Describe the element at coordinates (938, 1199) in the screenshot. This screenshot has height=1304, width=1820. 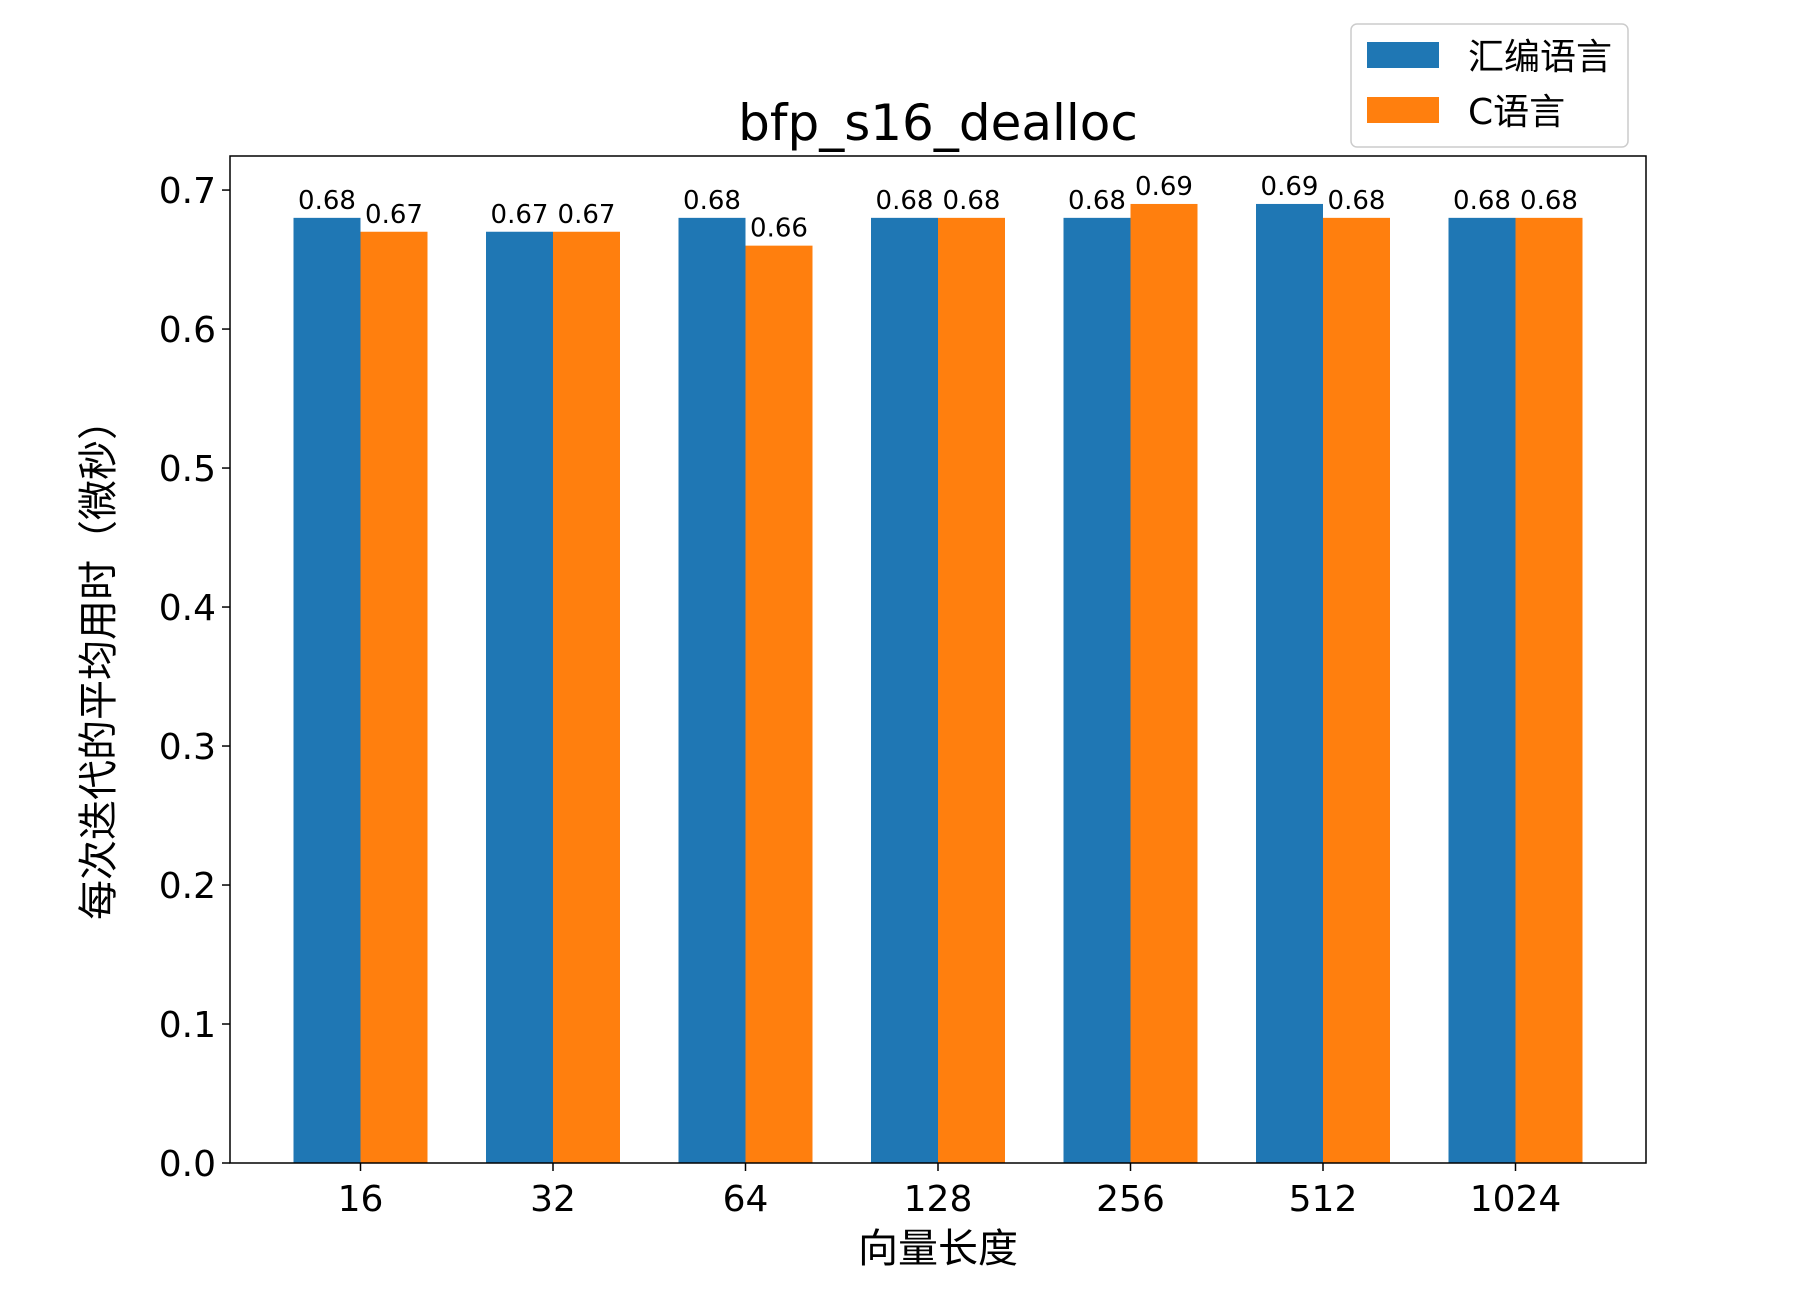
I see `x-tick-label: 128` at that location.